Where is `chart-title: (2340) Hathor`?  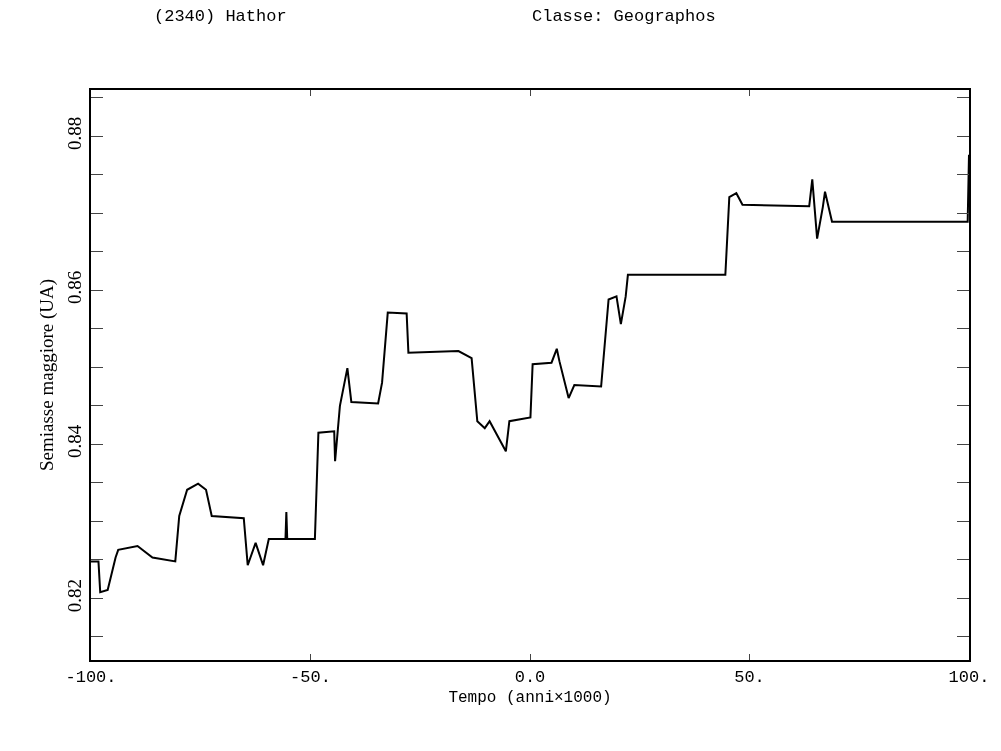 chart-title: (2340) Hathor is located at coordinates (220, 16).